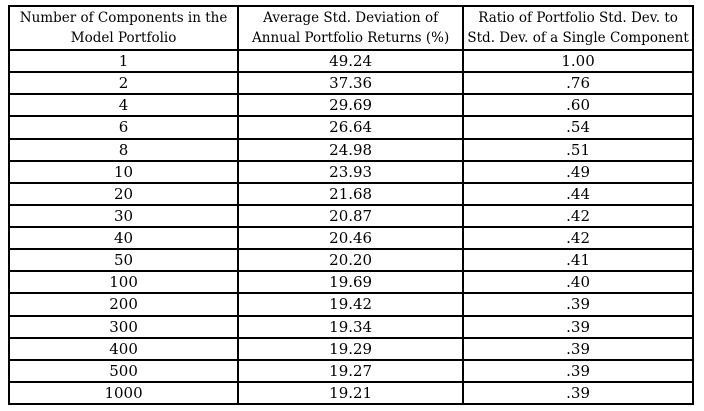 This screenshot has height=411, width=704. I want to click on table-cell: 300, so click(123, 326).